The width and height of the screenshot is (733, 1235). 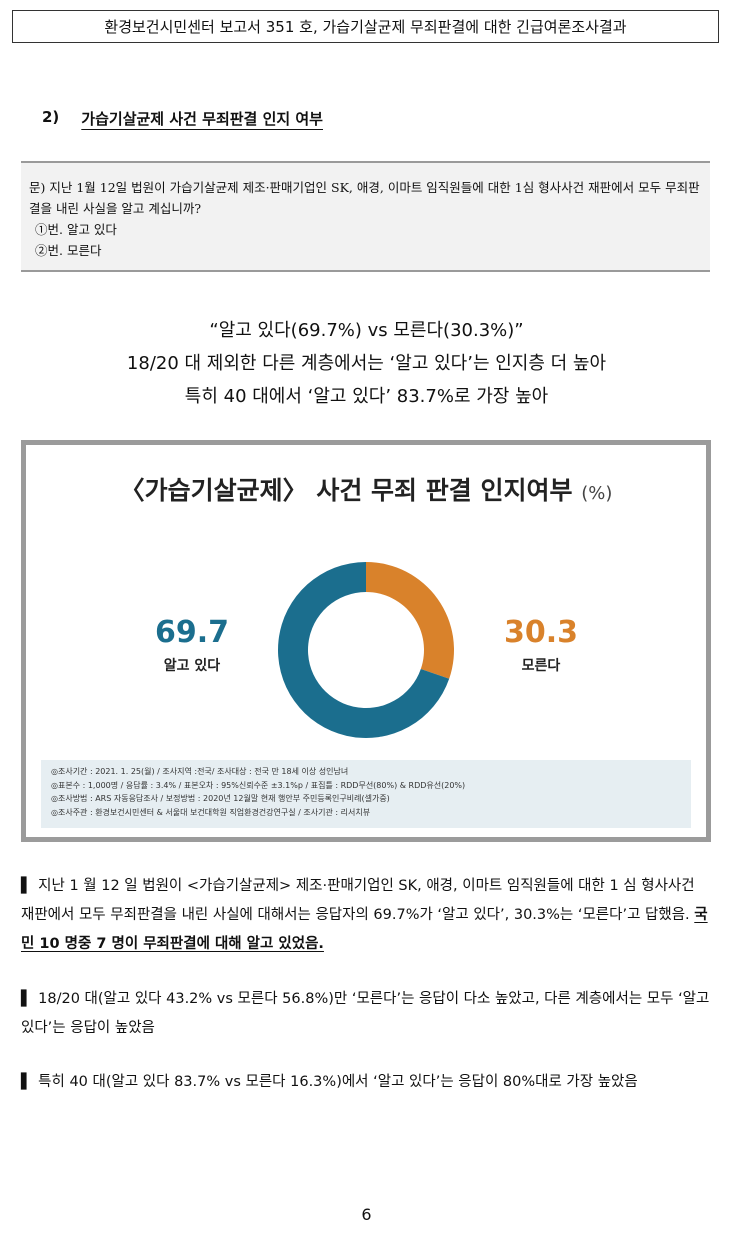 What do you see at coordinates (366, 330) in the screenshot?
I see `headline-line-1: “알고 있다(69.7%) vs 모른다(30.3%)”` at bounding box center [366, 330].